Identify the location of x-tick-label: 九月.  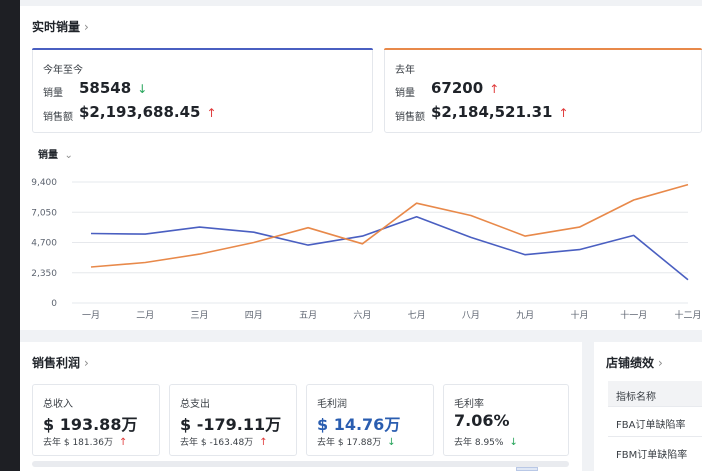
(525, 315).